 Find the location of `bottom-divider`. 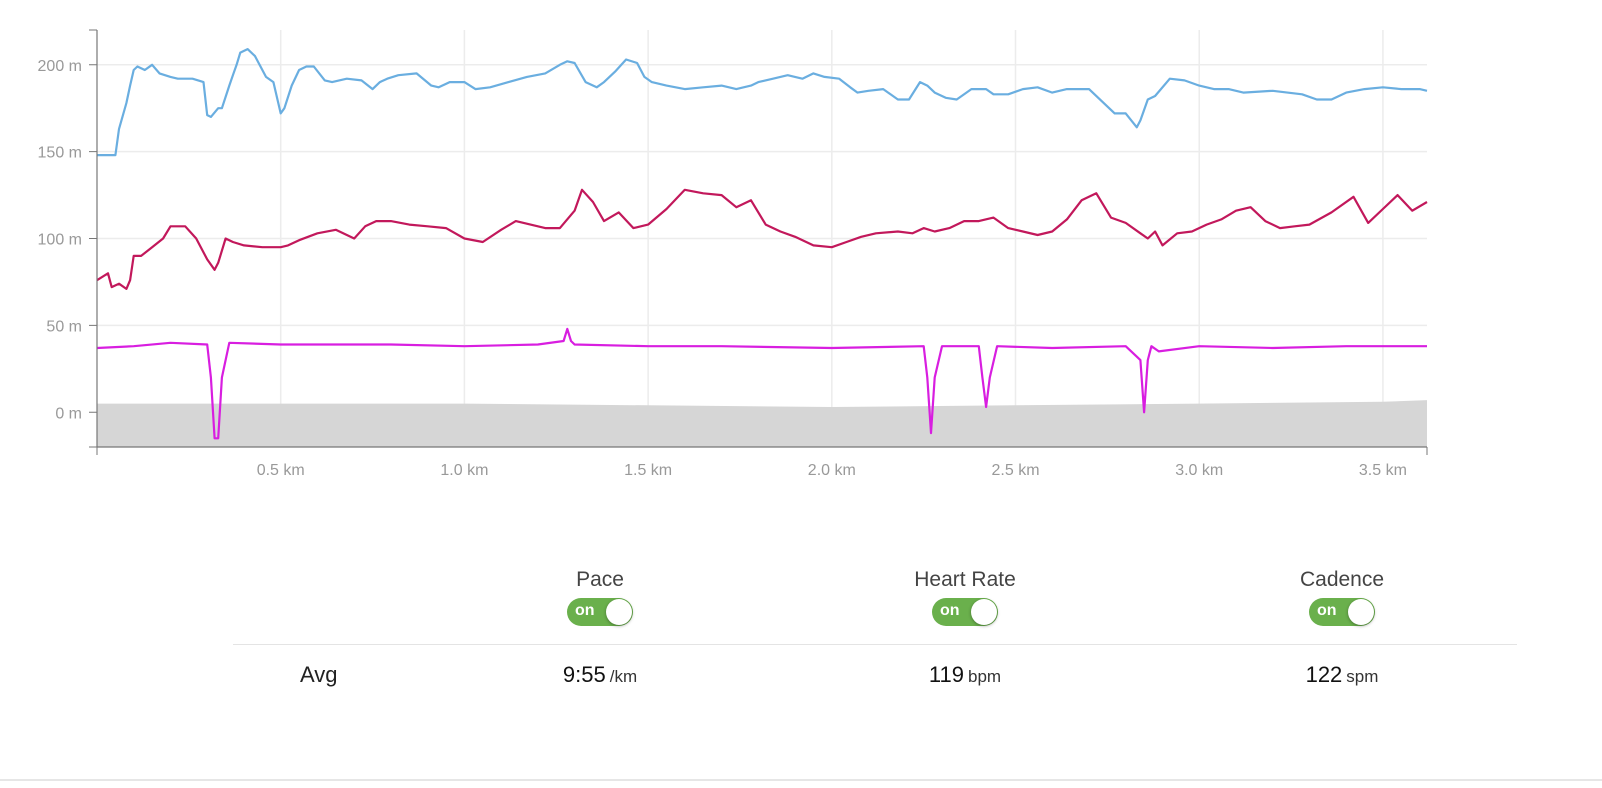

bottom-divider is located at coordinates (801, 780).